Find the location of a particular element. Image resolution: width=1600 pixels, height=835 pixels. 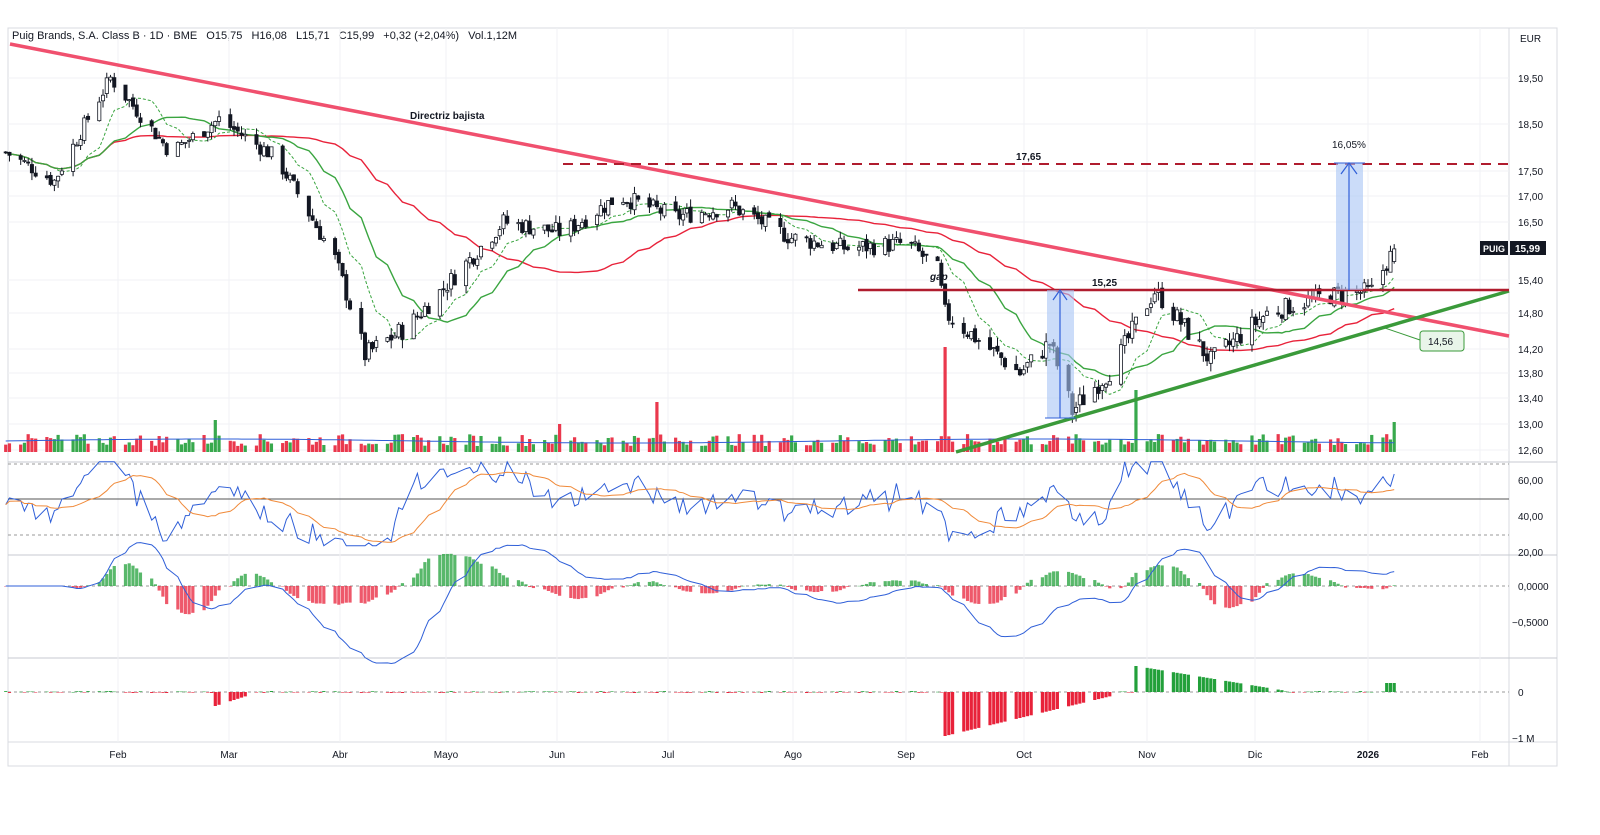

macd-axis-label-1: −0,5000 is located at coordinates (1530, 623).